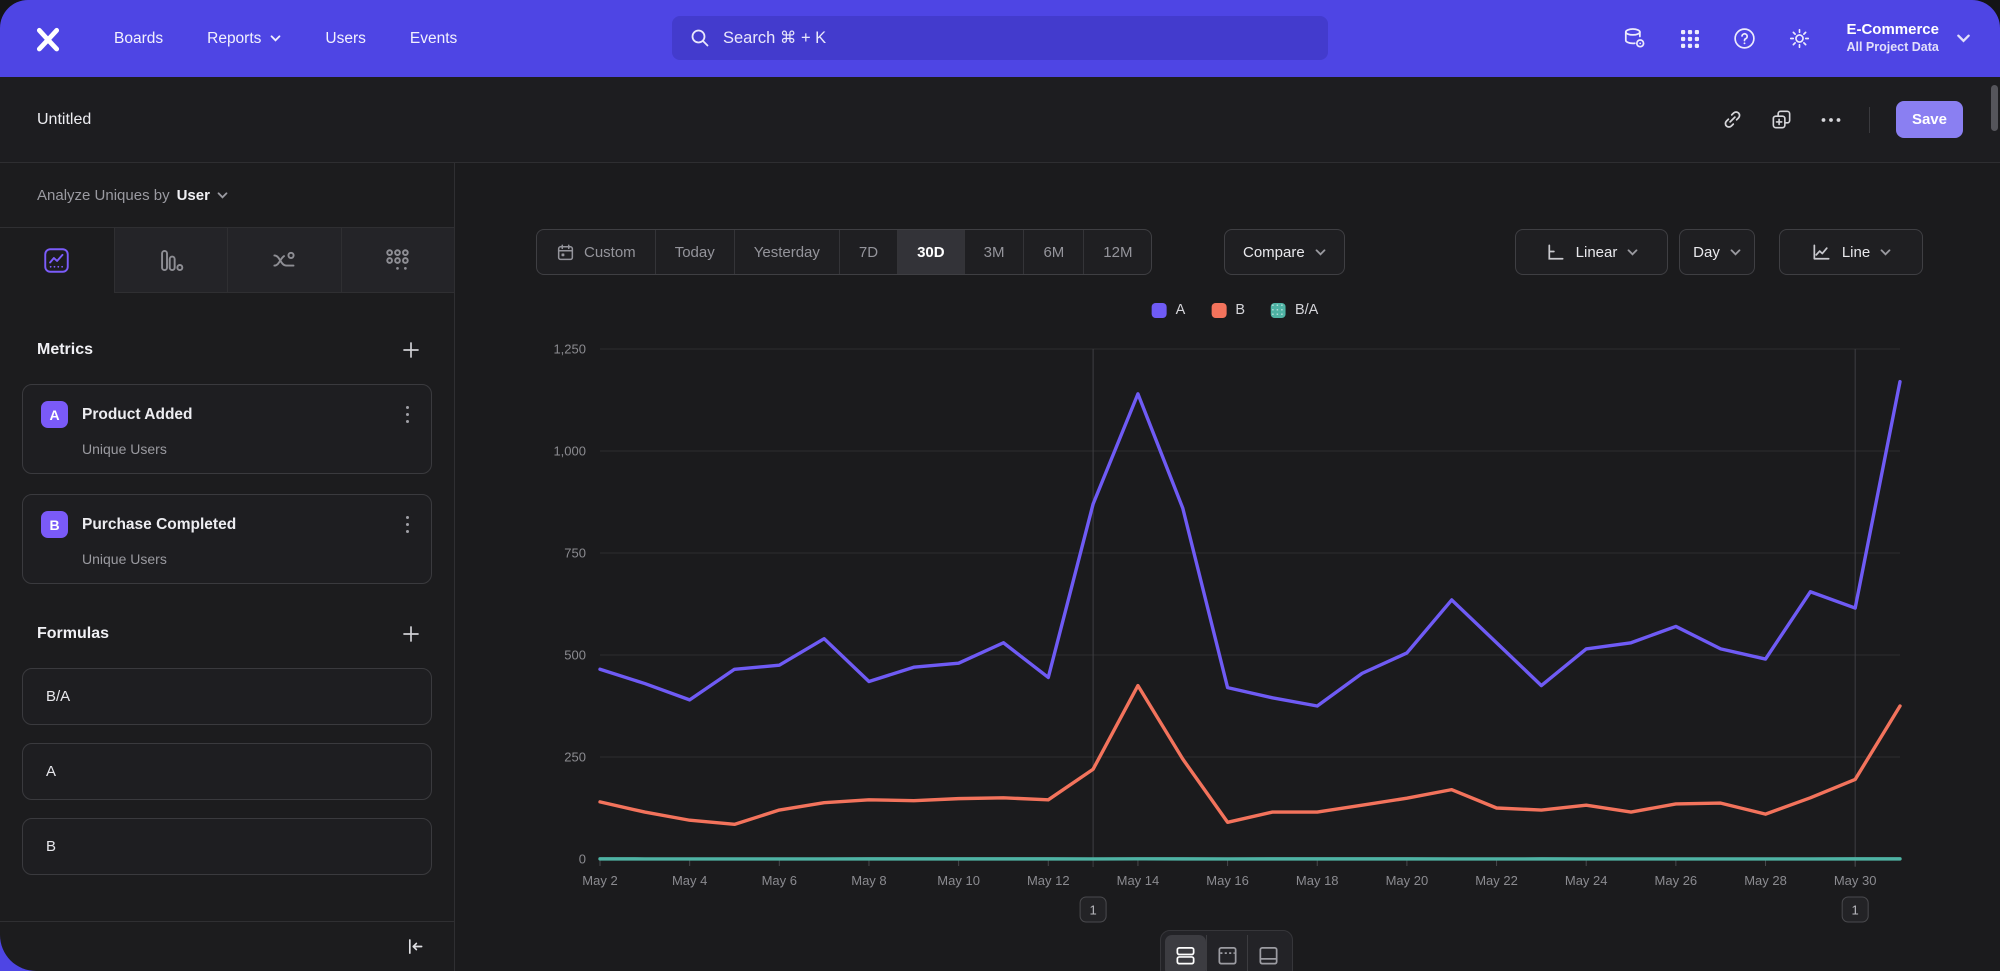 This screenshot has width=2000, height=971. I want to click on legend-item-a: A, so click(1168, 310).